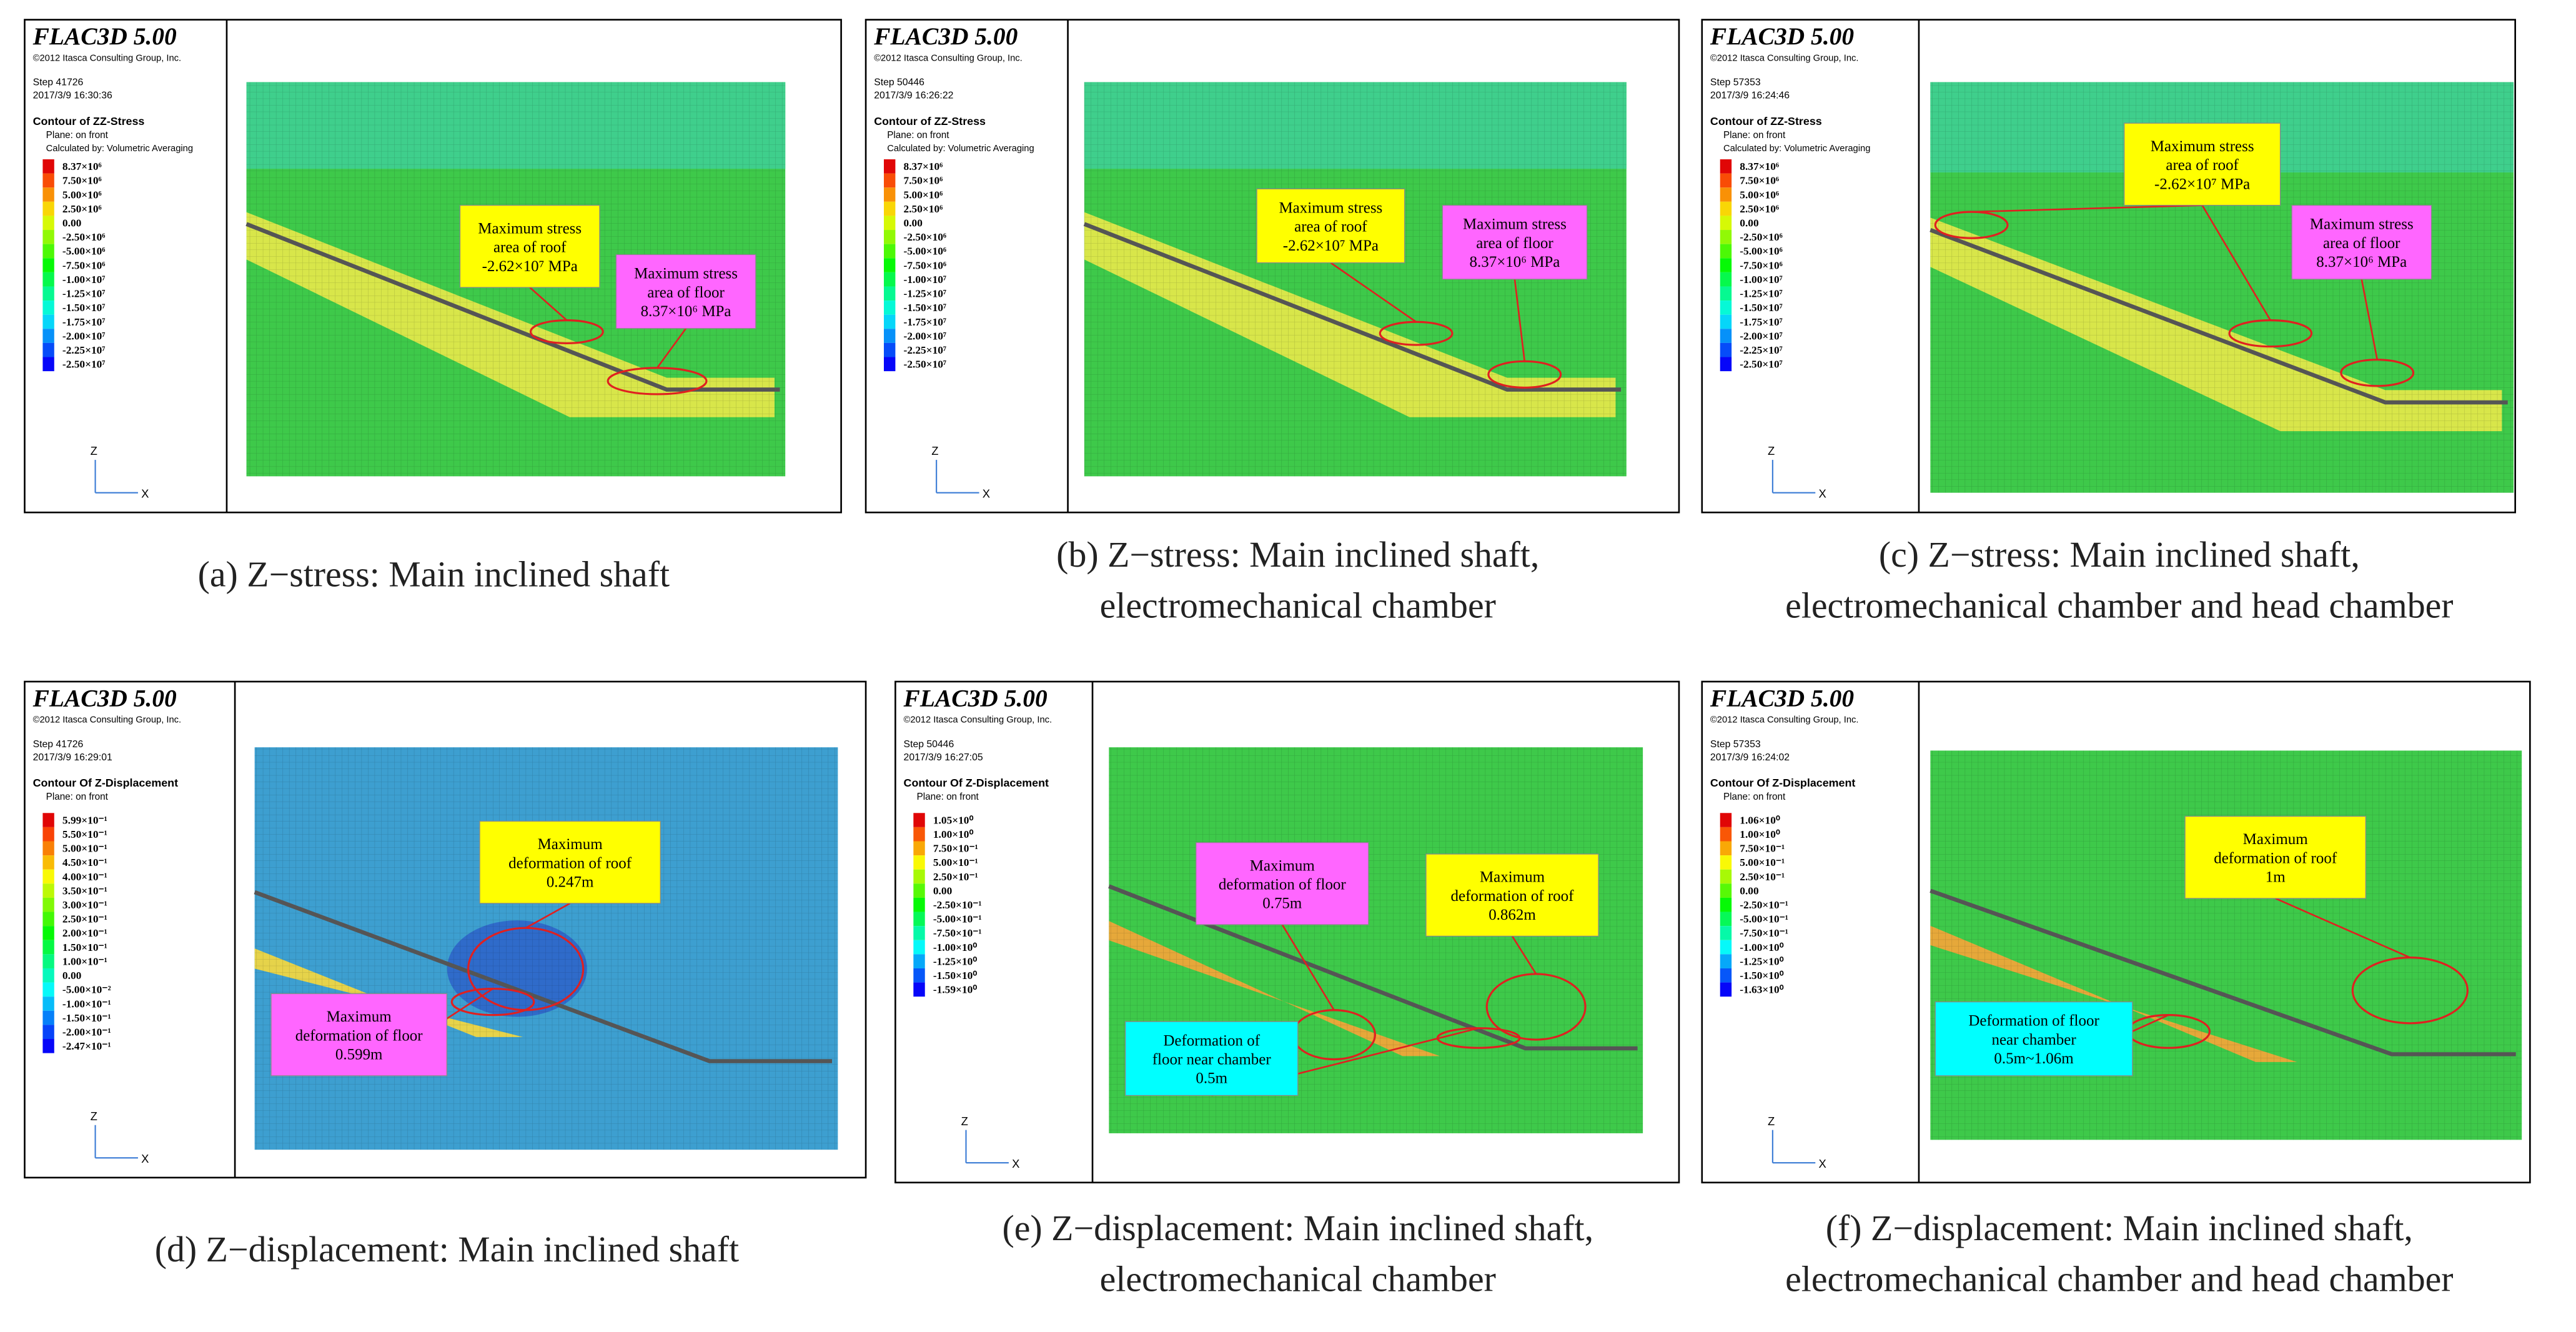 The width and height of the screenshot is (2576, 1332). Describe the element at coordinates (84, 280) in the screenshot. I see `legend-label: -1.00×10⁷` at that location.